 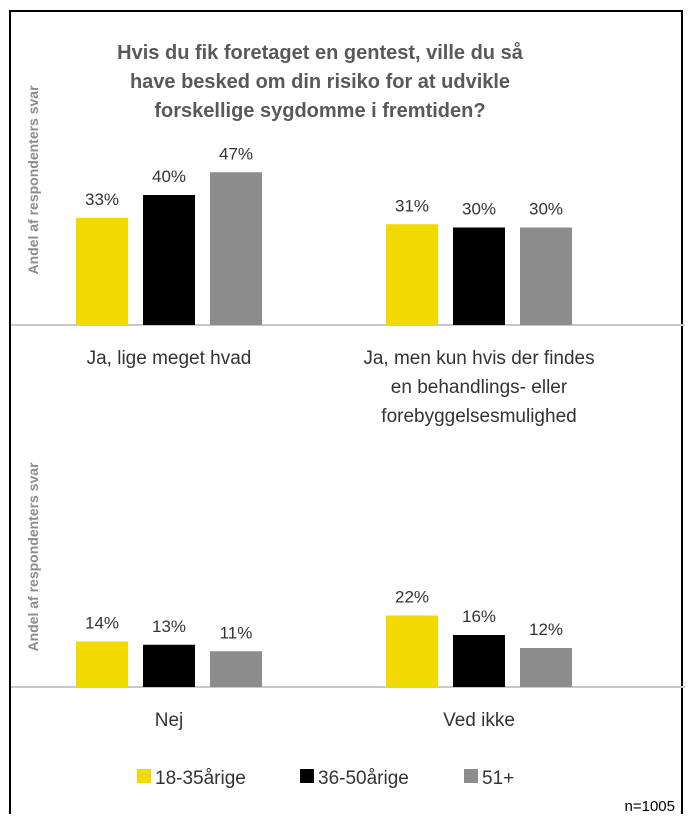 What do you see at coordinates (479, 720) in the screenshot?
I see `category-label: Ved ikke` at bounding box center [479, 720].